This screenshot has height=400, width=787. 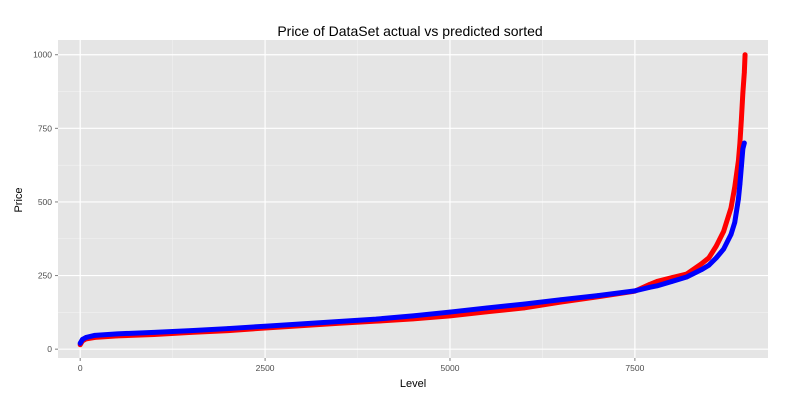 I want to click on y-tick-label: 0, so click(x=49, y=349).